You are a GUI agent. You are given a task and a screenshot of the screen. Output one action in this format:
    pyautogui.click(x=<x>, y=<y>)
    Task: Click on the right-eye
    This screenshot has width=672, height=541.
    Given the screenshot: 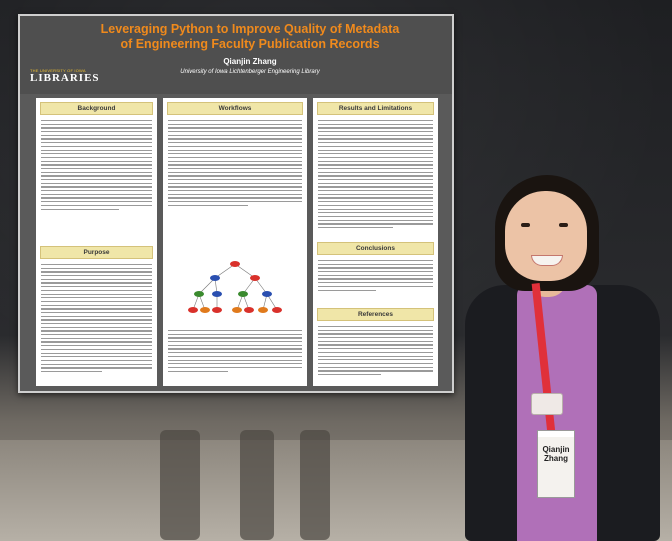 What is the action you would take?
    pyautogui.click(x=563, y=225)
    